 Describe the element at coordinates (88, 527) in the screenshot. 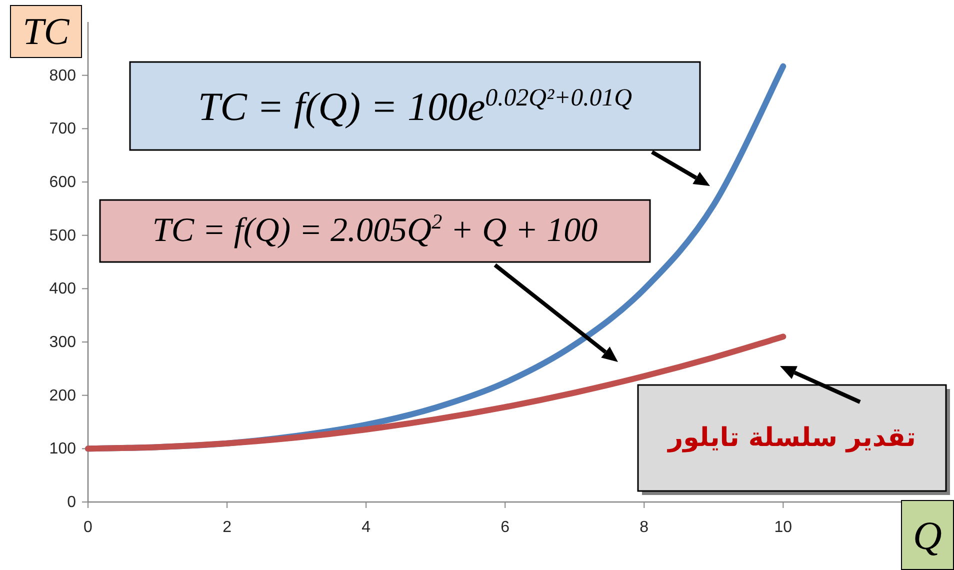

I see `x-tick-label: 0` at that location.